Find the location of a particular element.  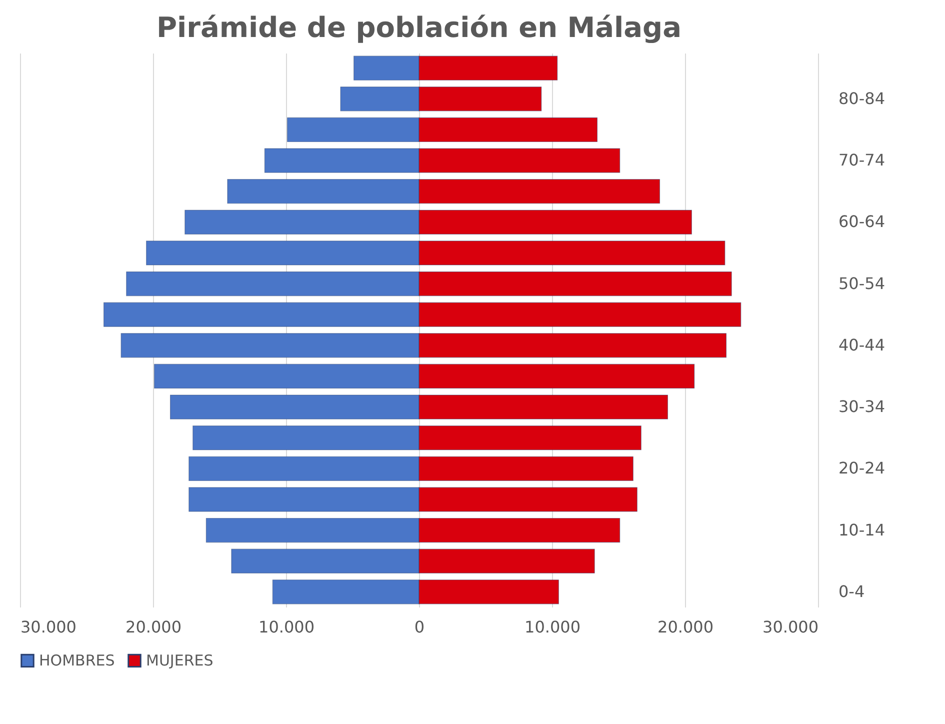

y-tick-label: 50-54 is located at coordinates (861, 283).